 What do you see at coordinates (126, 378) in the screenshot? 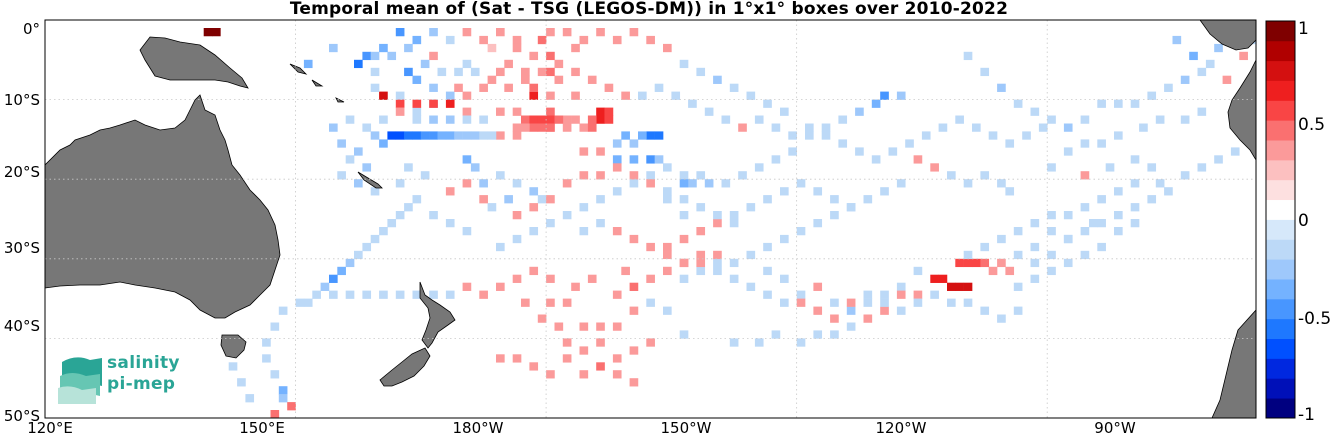
I see `salinity-pimep-logo: salinity pi-mep` at bounding box center [126, 378].